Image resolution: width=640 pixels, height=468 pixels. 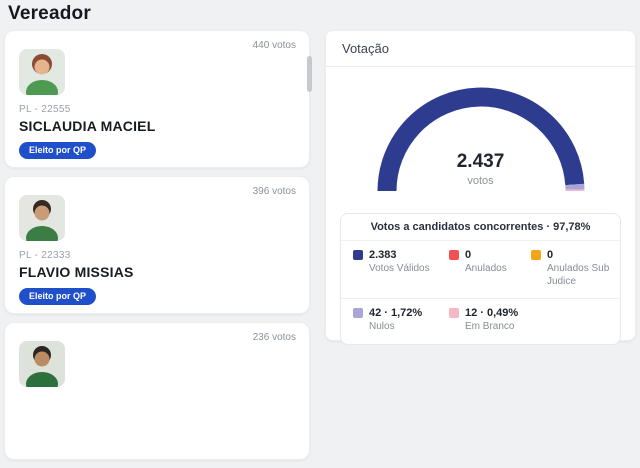 I want to click on candidate-party-number: PL - 22333, so click(x=45, y=255).